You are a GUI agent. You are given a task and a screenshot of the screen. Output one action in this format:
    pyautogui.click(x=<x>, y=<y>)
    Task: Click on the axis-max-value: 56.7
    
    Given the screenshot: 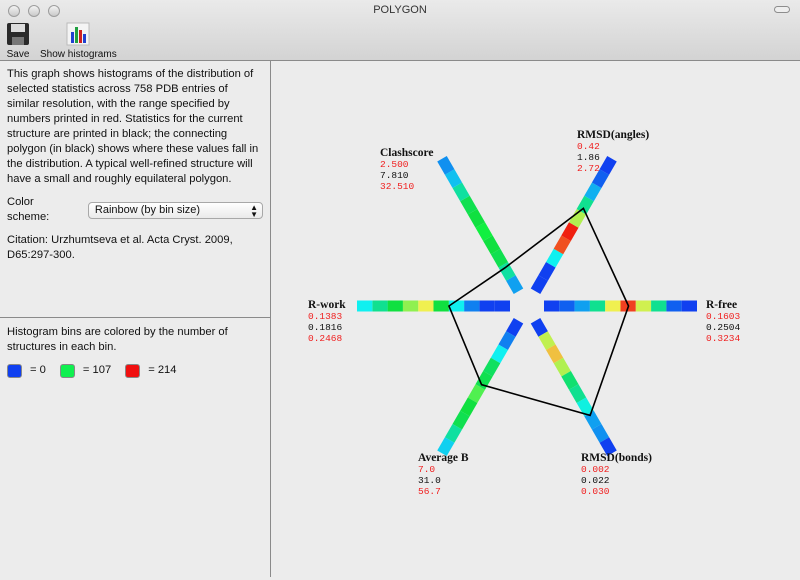 What is the action you would take?
    pyautogui.click(x=429, y=491)
    